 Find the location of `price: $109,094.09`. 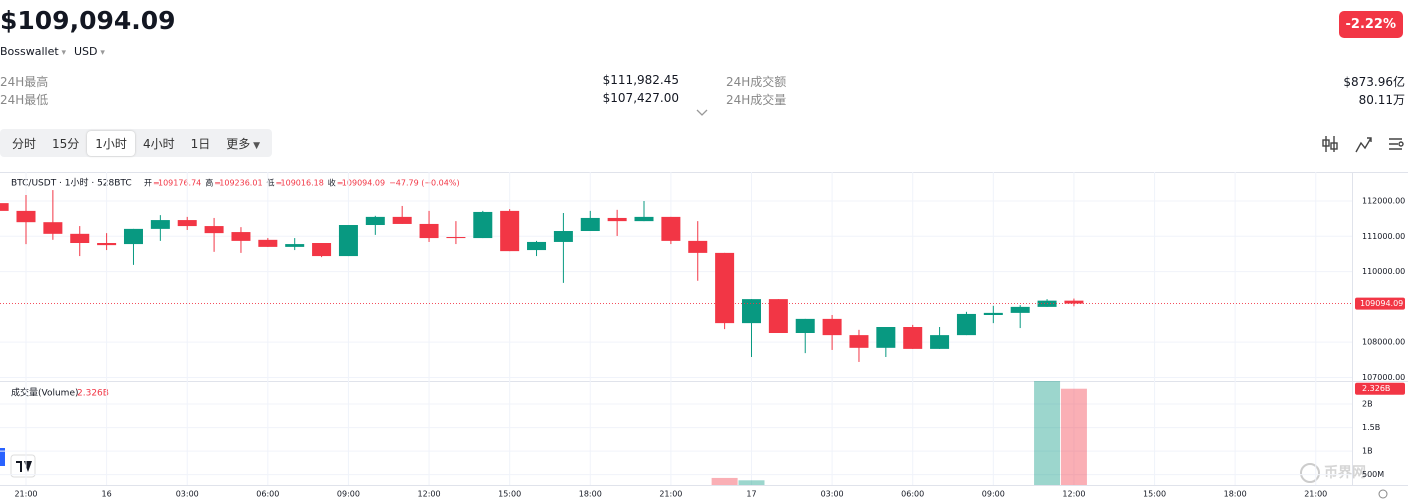

price: $109,094.09 is located at coordinates (88, 20).